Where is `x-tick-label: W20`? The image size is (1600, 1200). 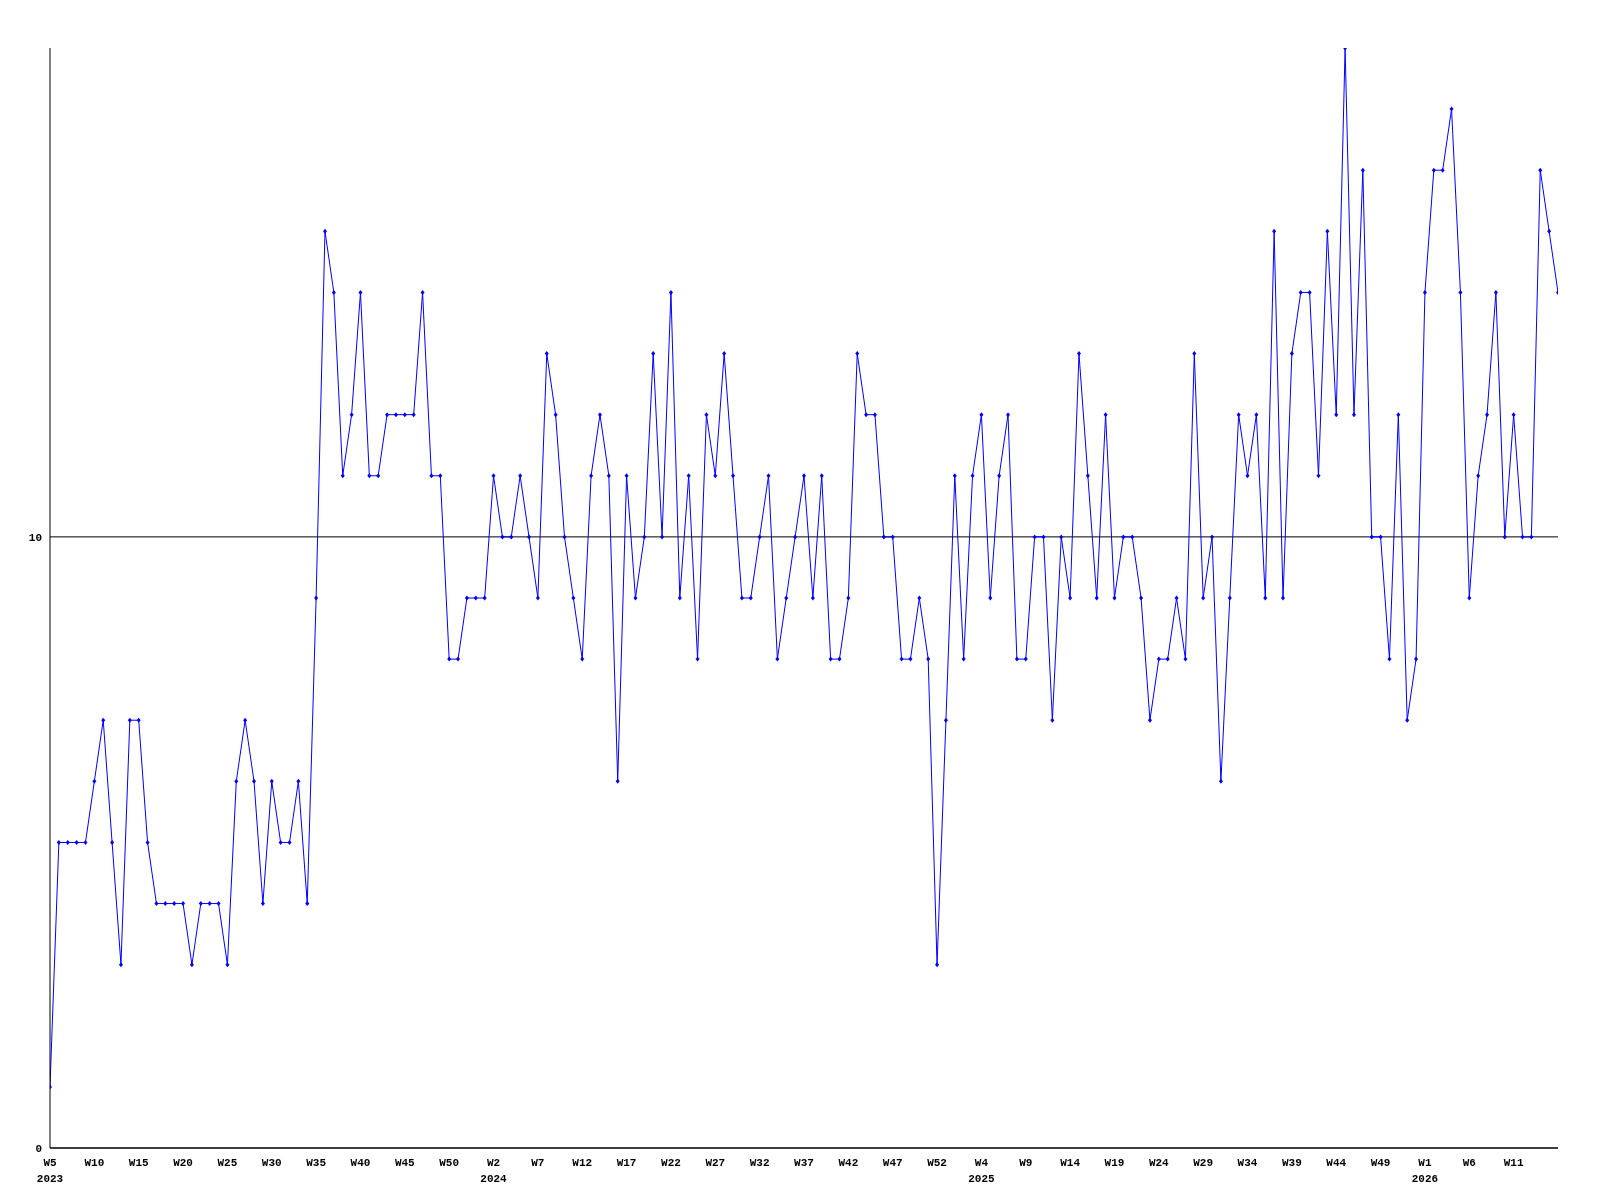
x-tick-label: W20 is located at coordinates (183, 1163).